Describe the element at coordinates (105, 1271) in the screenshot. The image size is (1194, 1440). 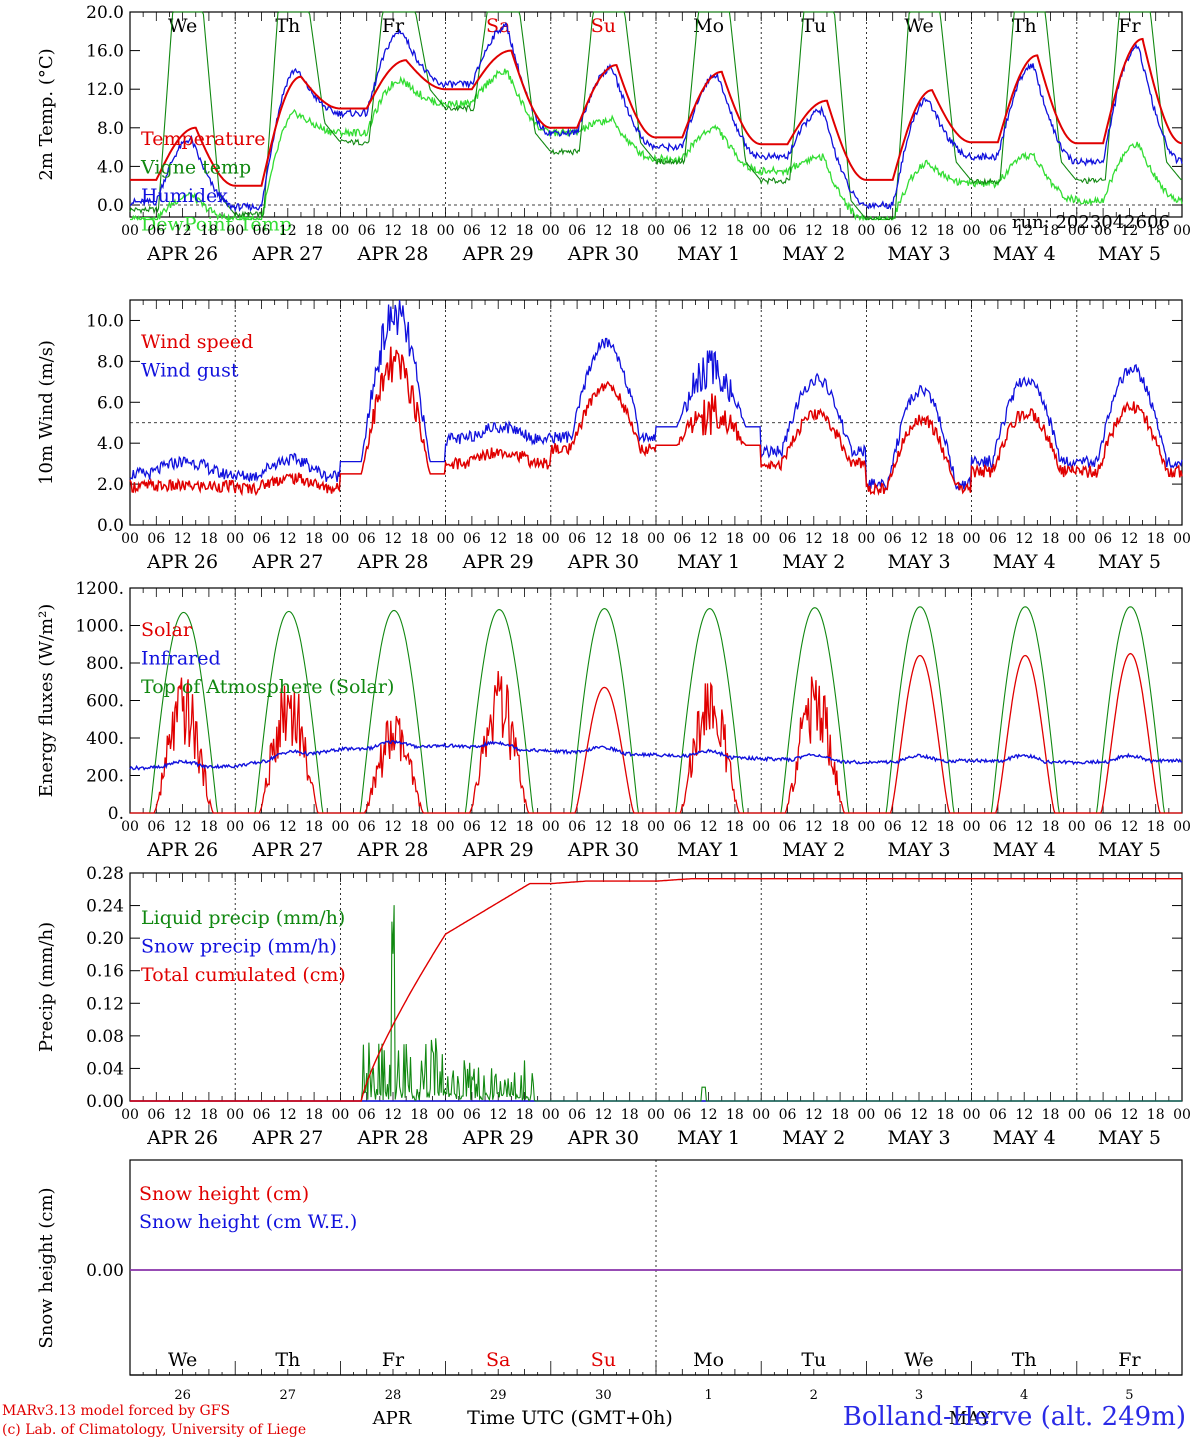
I see `y-tick-label: 0.00` at that location.